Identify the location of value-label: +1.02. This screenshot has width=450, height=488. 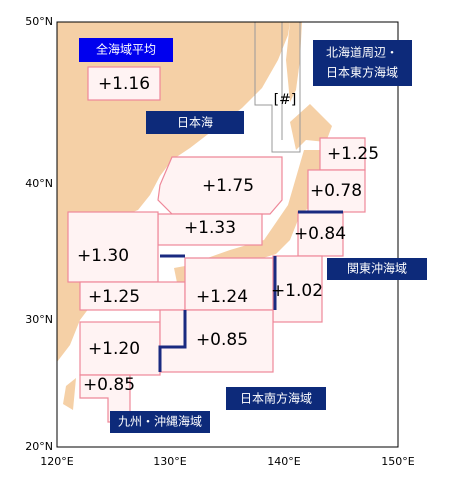
(297, 291).